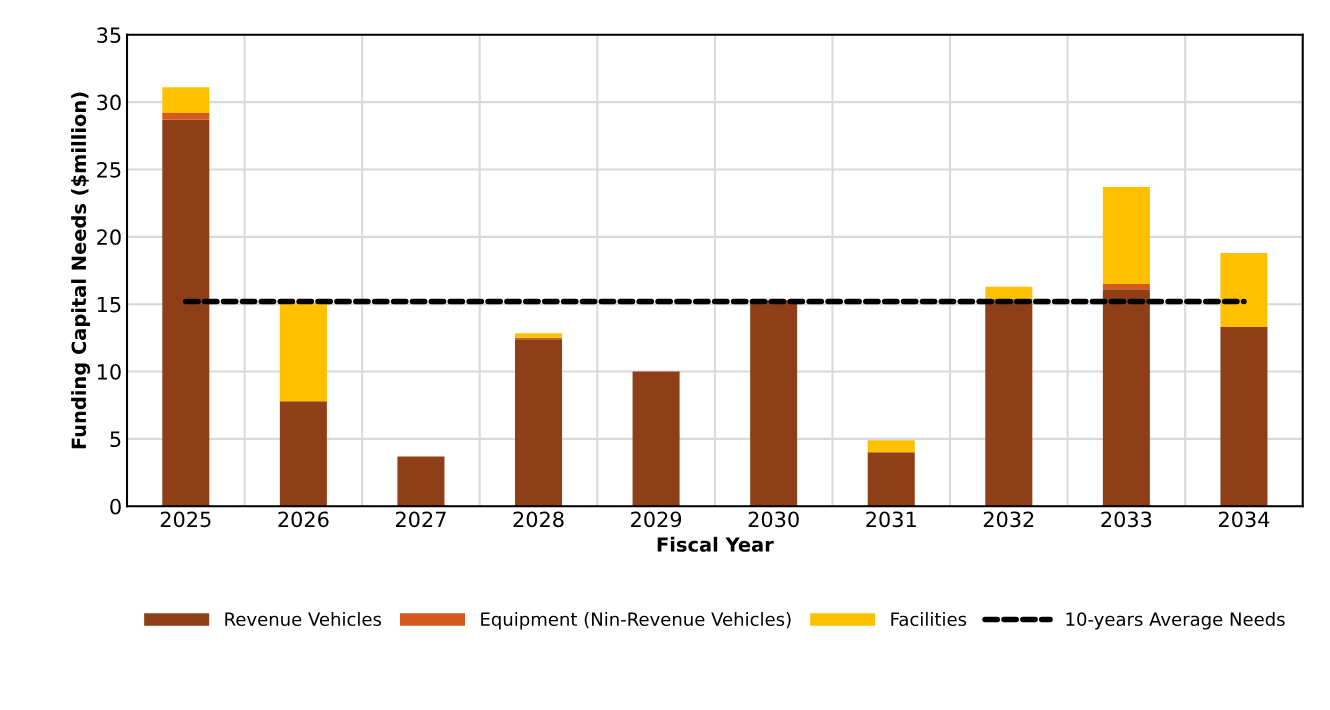 The image size is (1330, 710). What do you see at coordinates (891, 519) in the screenshot?
I see `x-tick-label: 2031` at bounding box center [891, 519].